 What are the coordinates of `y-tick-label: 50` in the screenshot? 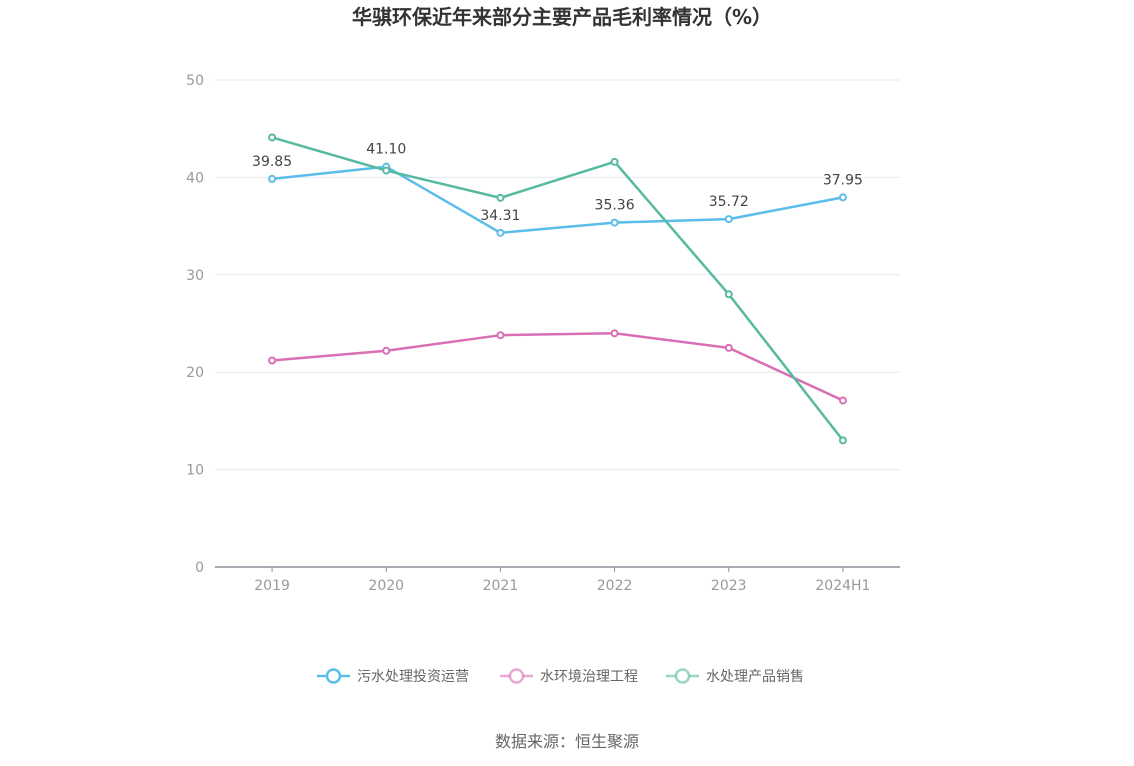 It's located at (195, 81).